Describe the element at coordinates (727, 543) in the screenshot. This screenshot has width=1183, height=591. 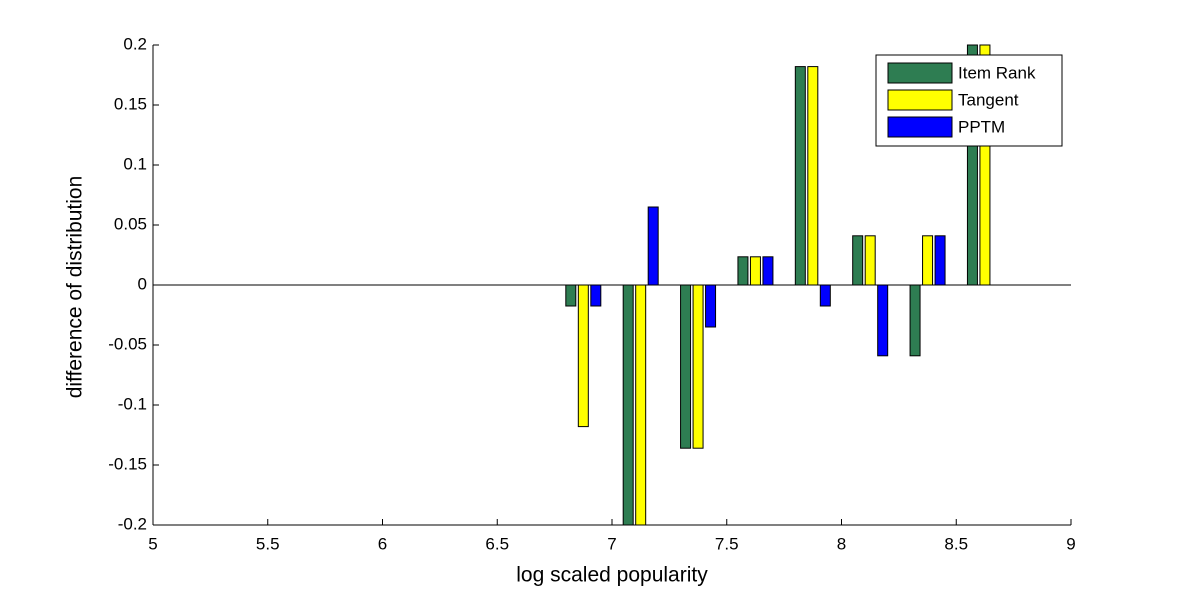
I see `x-tick-label: 7.5` at that location.